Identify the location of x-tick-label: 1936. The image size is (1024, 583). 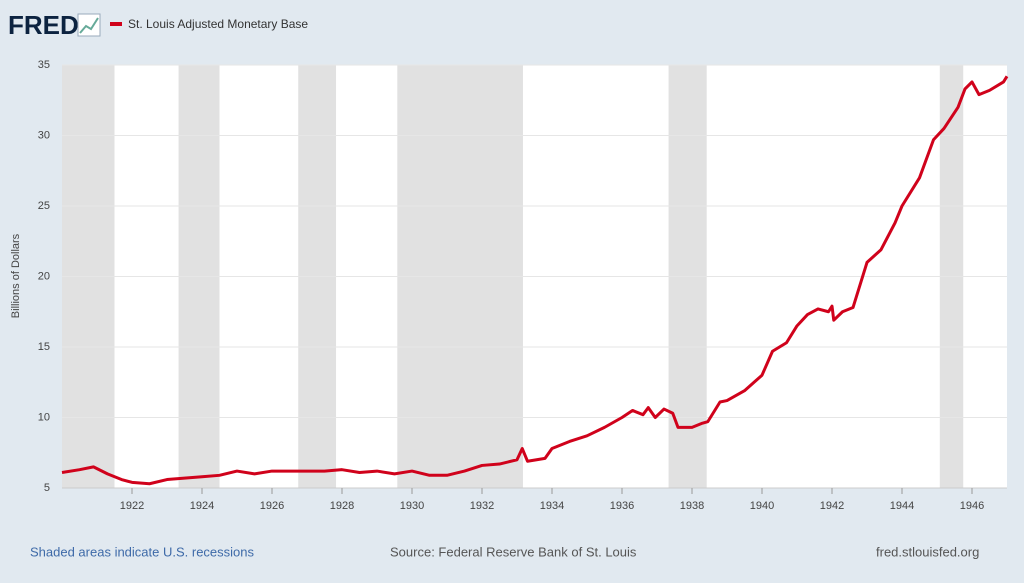
(622, 506).